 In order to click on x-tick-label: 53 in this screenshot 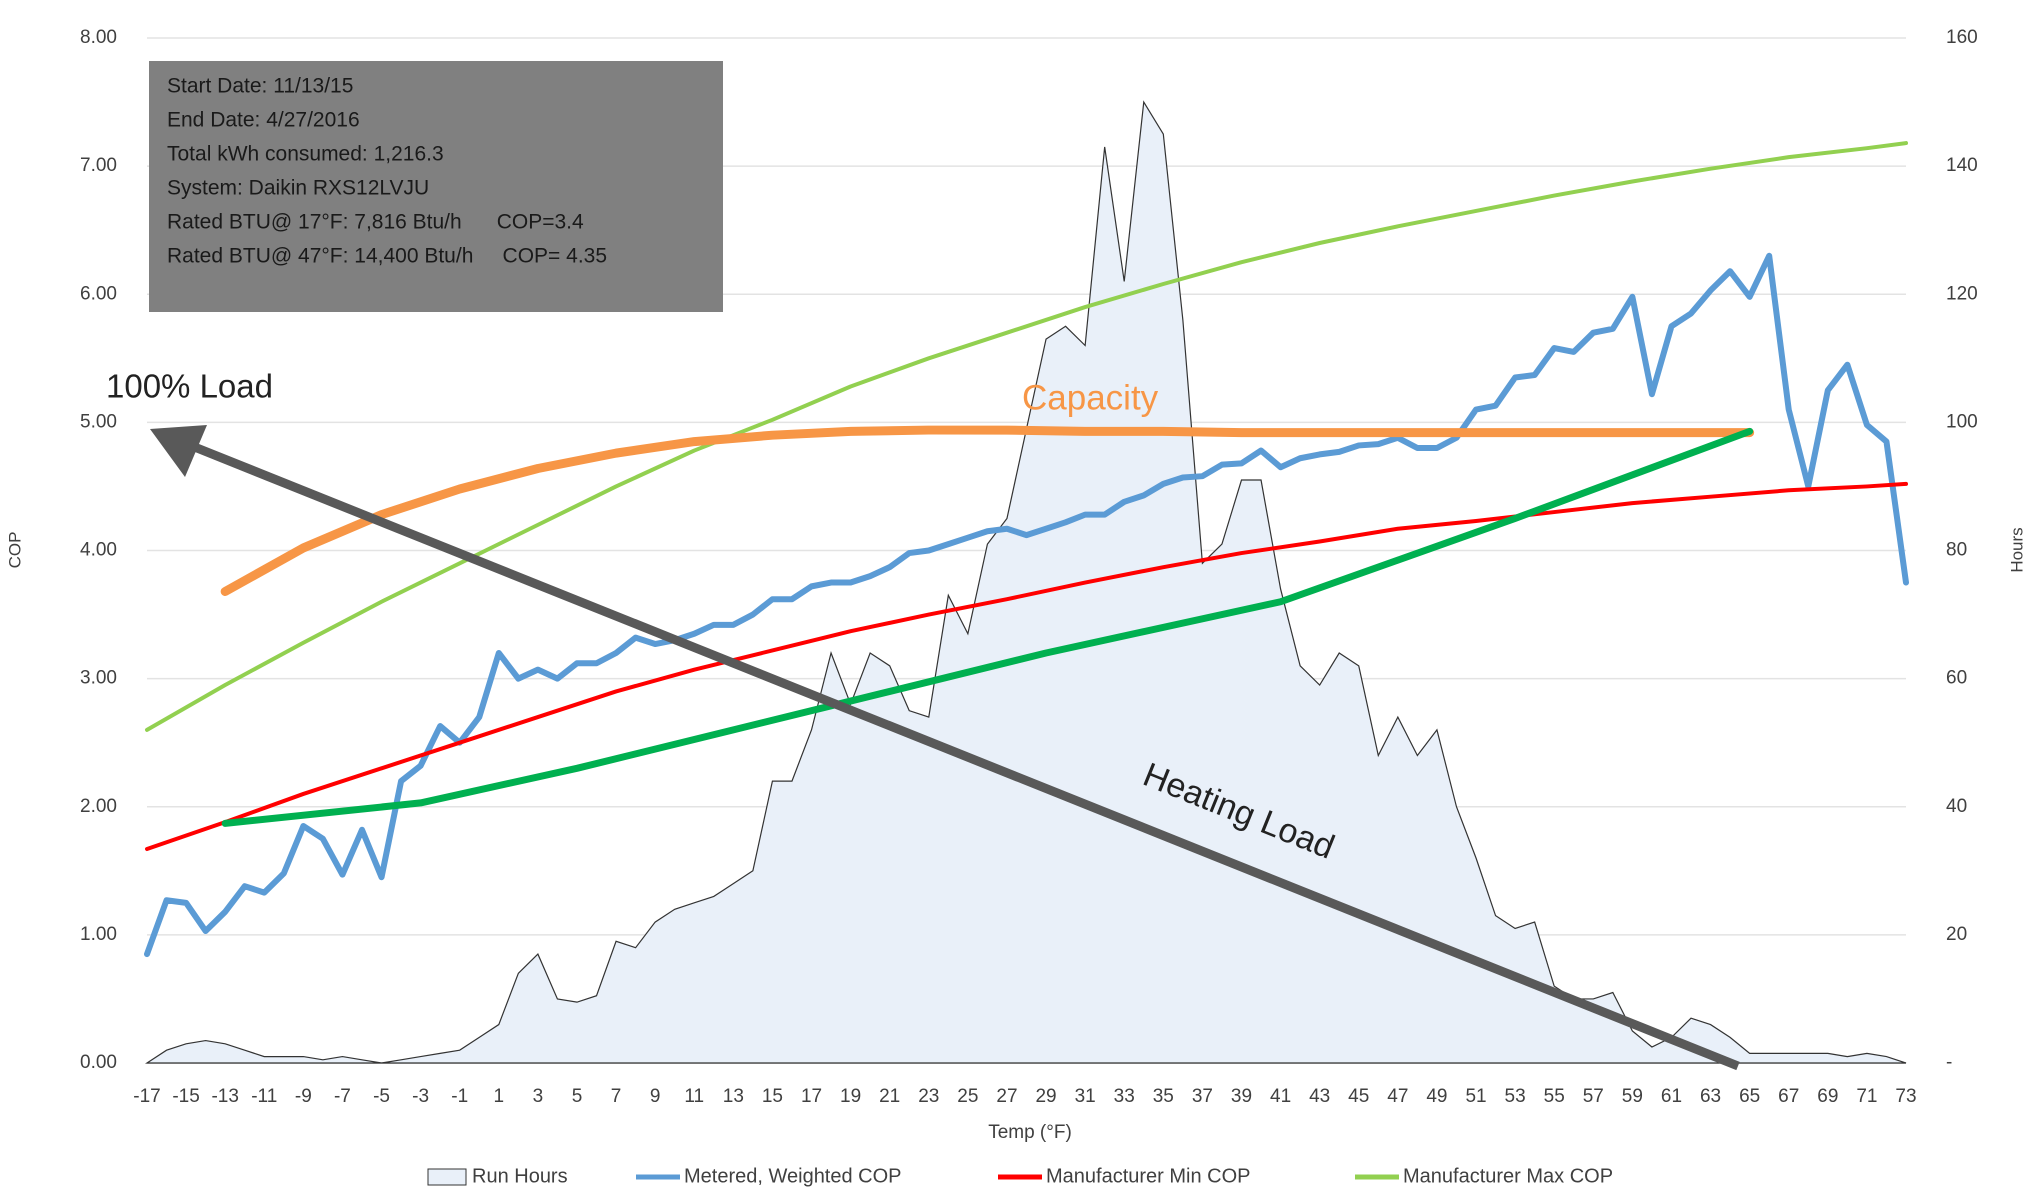, I will do `click(1515, 1096)`.